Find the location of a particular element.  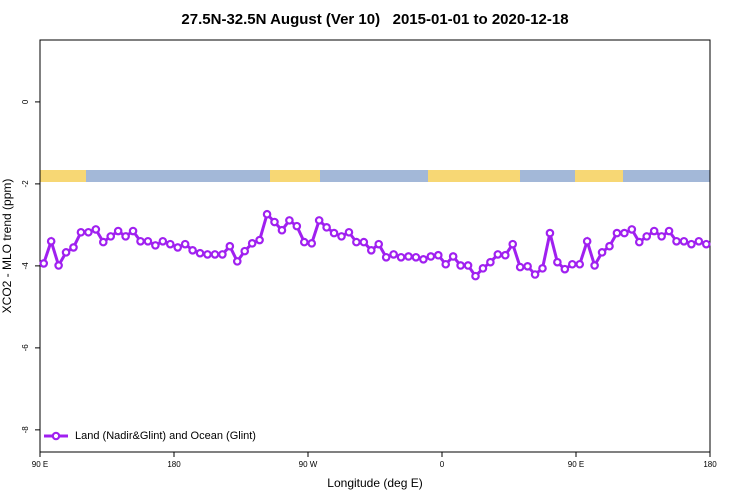

x-tick-label: 0 is located at coordinates (442, 464).